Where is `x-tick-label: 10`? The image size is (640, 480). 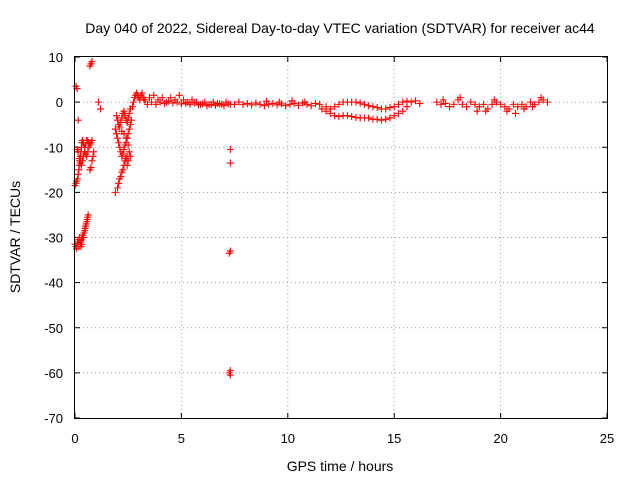 x-tick-label: 10 is located at coordinates (288, 438).